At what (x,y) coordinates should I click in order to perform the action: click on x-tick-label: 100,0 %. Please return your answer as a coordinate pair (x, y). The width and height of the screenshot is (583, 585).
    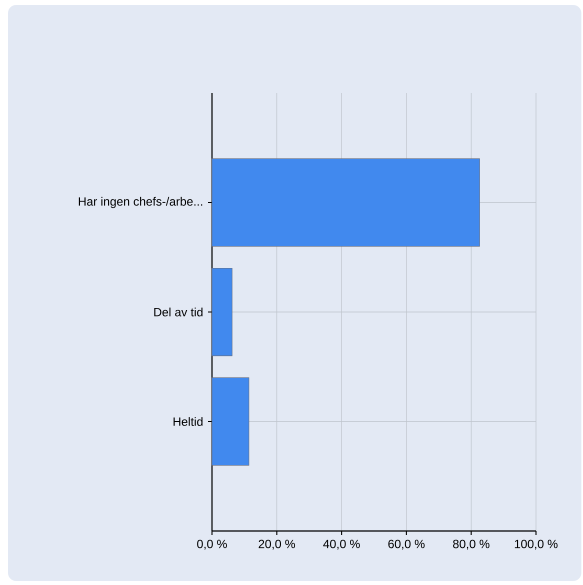
    Looking at the image, I should click on (536, 545).